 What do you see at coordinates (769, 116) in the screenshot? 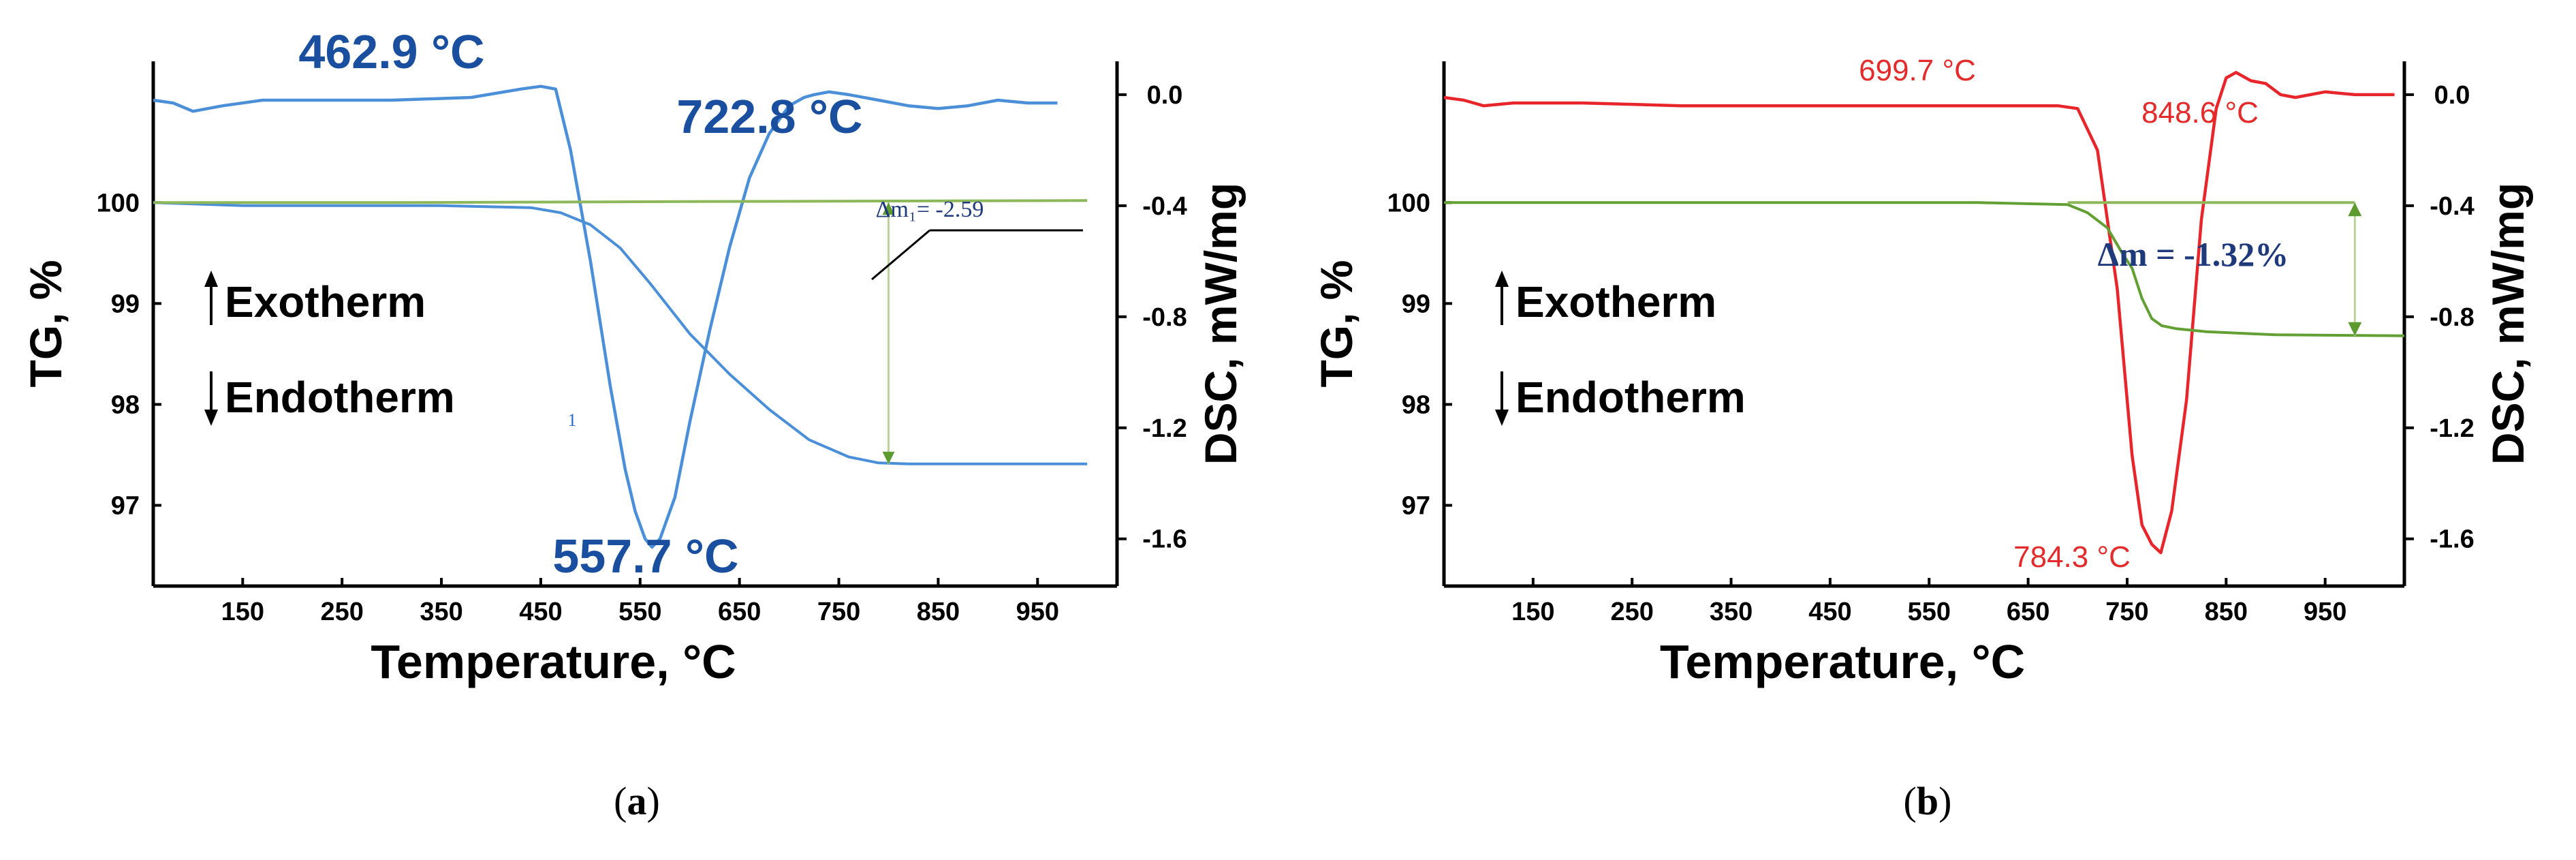
I see `annotation-label: 722.8 °C` at bounding box center [769, 116].